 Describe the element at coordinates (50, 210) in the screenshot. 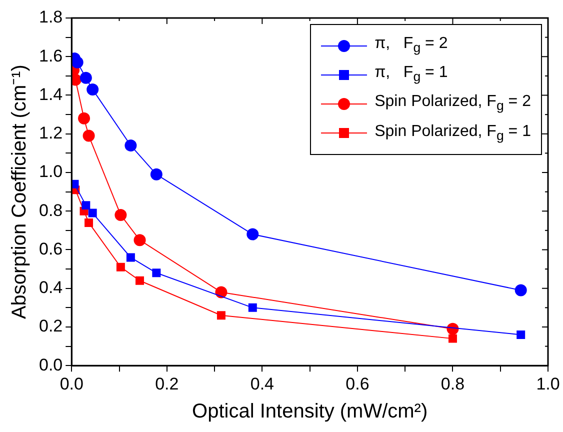

I see `y-tick-label: 0.8` at that location.